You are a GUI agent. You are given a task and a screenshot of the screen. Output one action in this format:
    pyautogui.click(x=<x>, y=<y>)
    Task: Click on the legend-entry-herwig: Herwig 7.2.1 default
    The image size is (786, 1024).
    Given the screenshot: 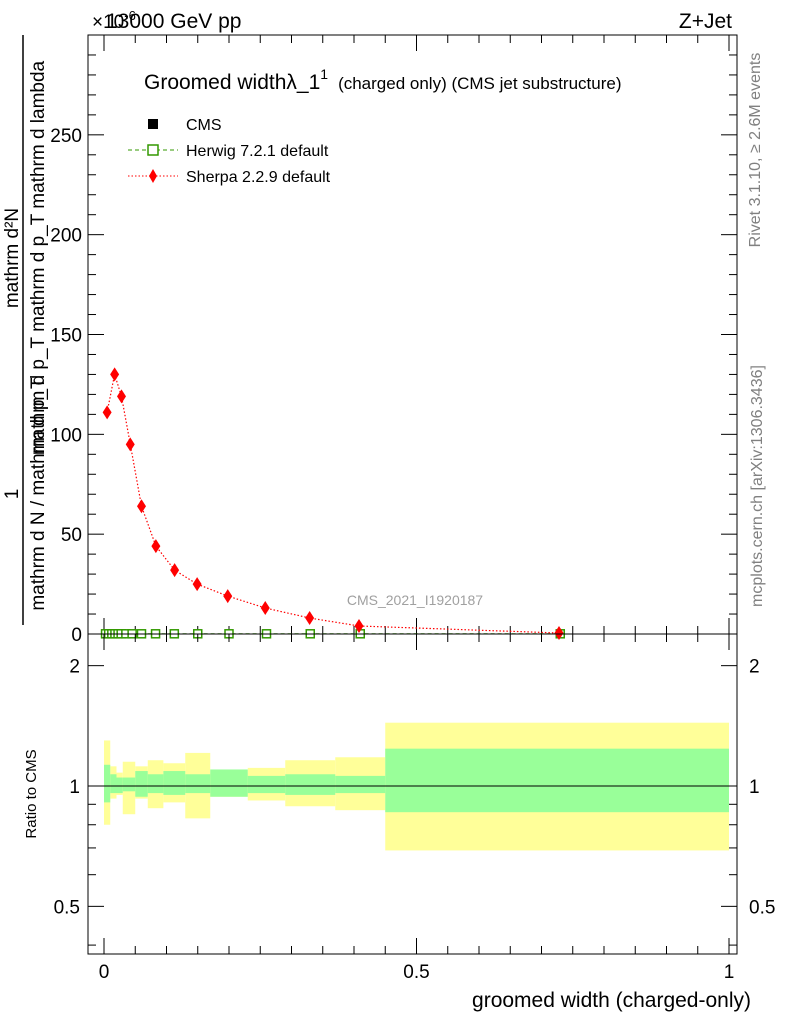 What is the action you would take?
    pyautogui.click(x=228, y=151)
    